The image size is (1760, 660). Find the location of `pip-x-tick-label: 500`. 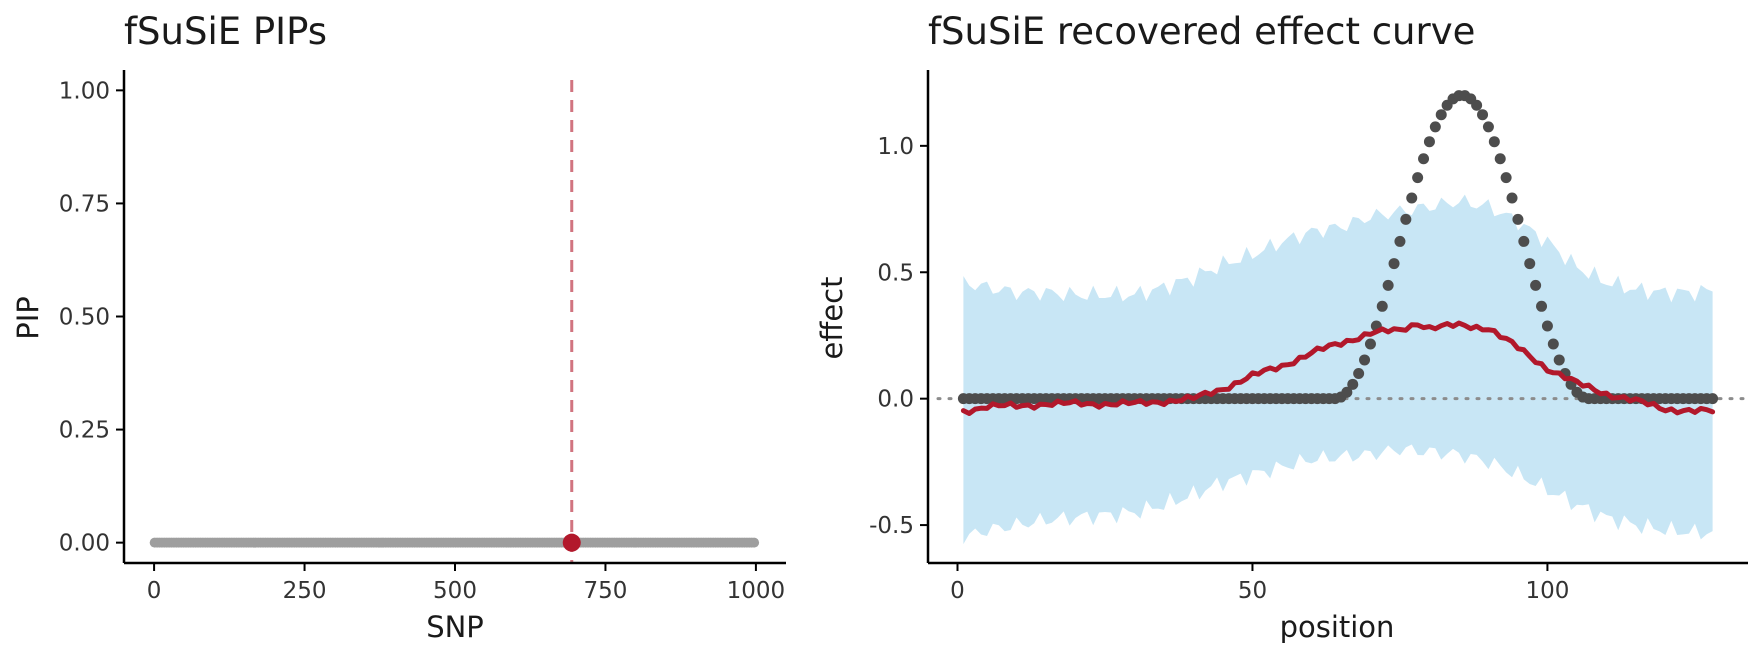

pip-x-tick-label: 500 is located at coordinates (455, 591).